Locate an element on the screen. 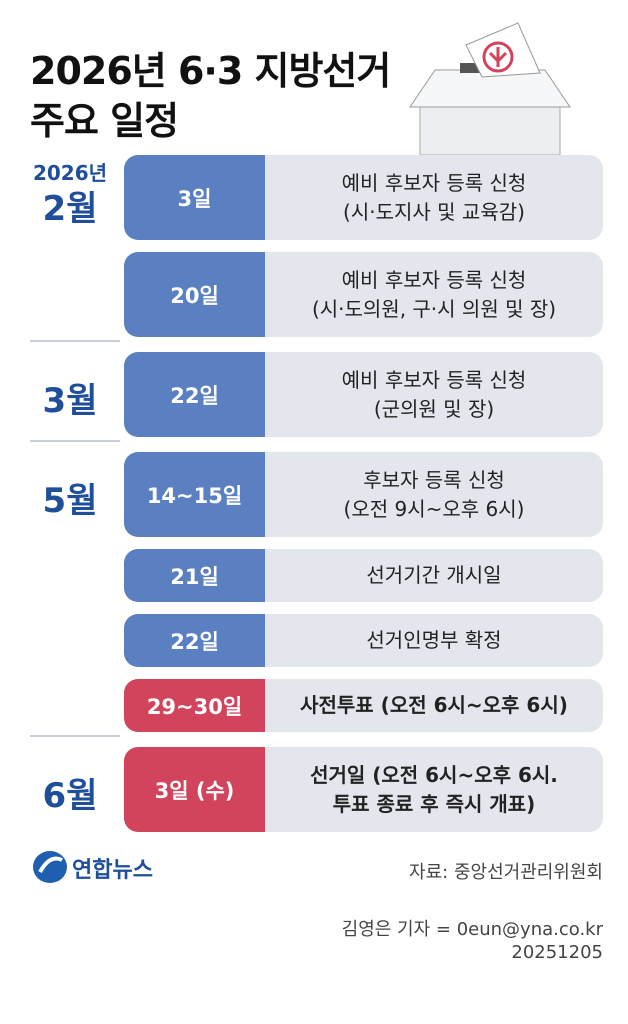 This screenshot has width=628, height=1024. date-pill: 21일 is located at coordinates (194, 575).